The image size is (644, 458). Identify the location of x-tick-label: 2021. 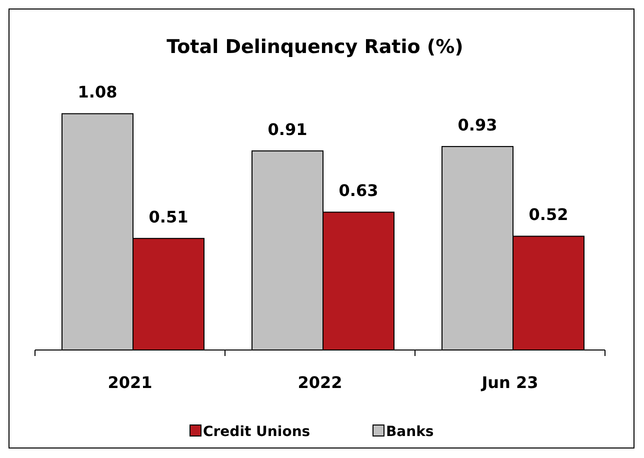
(130, 382).